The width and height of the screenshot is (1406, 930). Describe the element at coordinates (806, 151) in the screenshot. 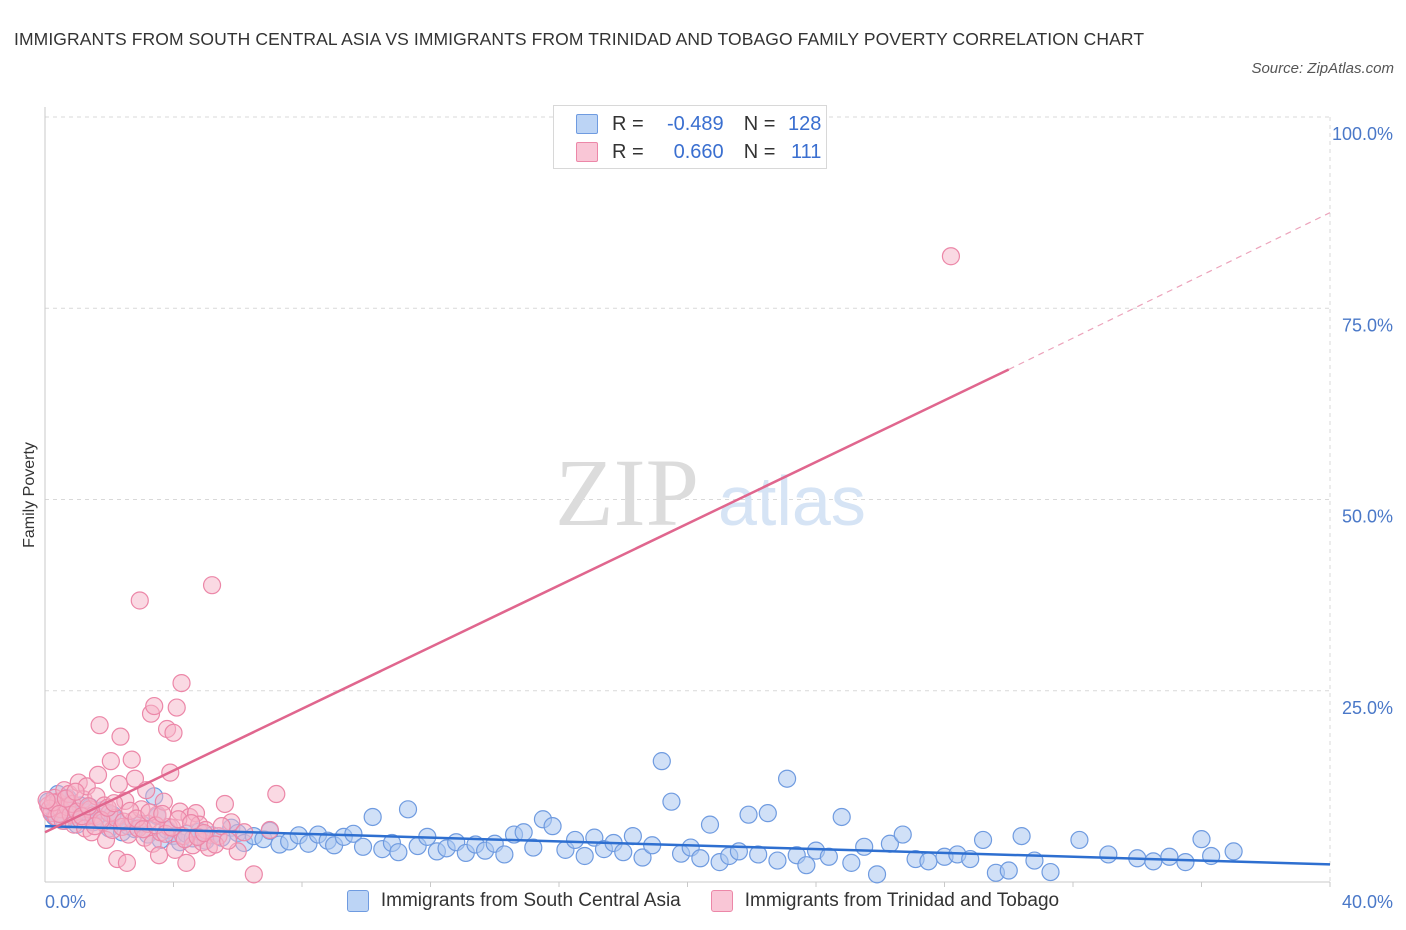

I see `legend-n-value: 111` at that location.